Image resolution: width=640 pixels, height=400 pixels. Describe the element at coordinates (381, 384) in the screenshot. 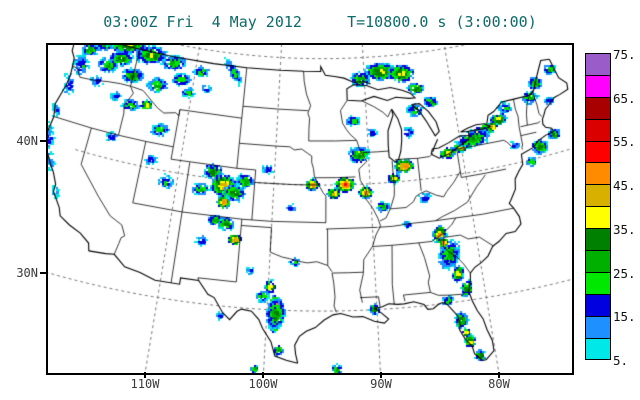

I see `lon-label-90w: 90W` at that location.